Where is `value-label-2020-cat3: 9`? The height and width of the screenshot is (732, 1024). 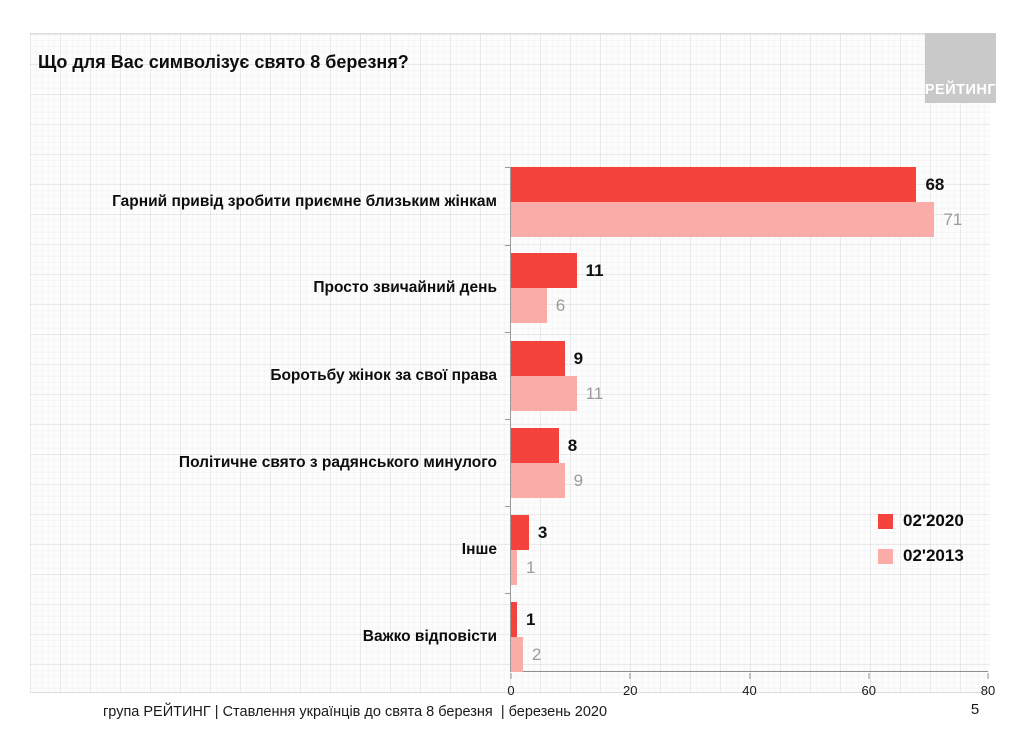
value-label-2020-cat3: 9 is located at coordinates (578, 358).